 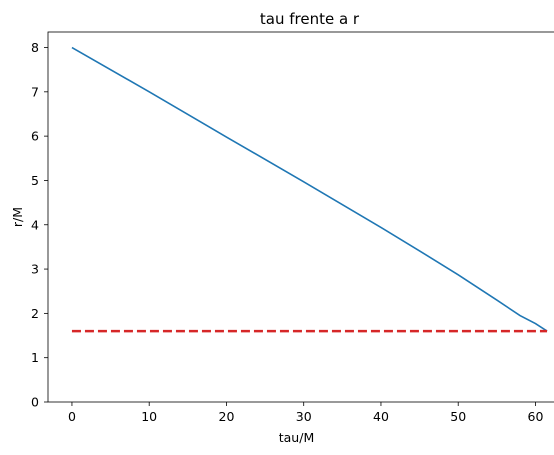 I want to click on y-tick-label: 2, so click(x=35, y=313).